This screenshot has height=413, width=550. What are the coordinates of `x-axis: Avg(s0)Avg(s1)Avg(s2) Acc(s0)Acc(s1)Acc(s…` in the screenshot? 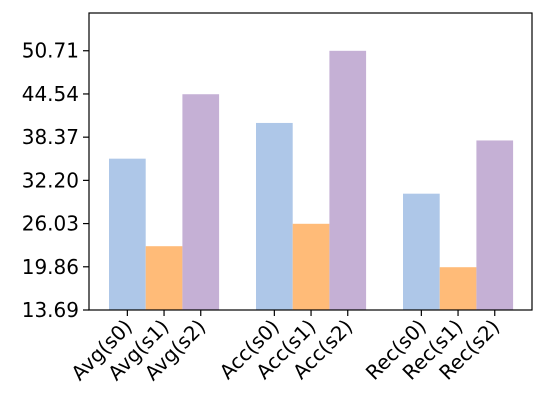 It's located at (285, 347).